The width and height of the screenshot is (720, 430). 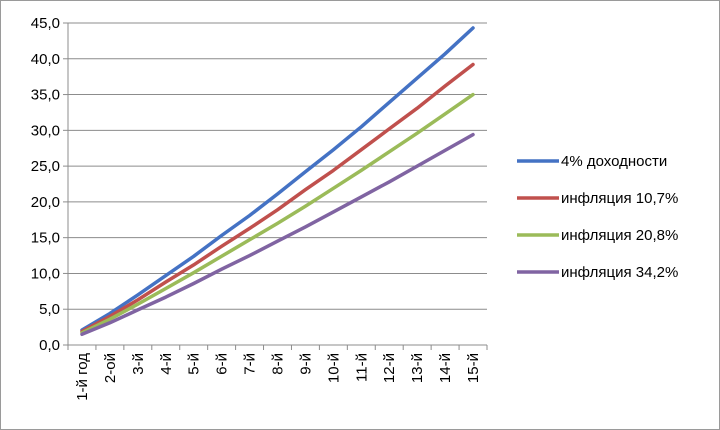 I want to click on legend-label-4: инфляция 34,2%, so click(x=619, y=272).